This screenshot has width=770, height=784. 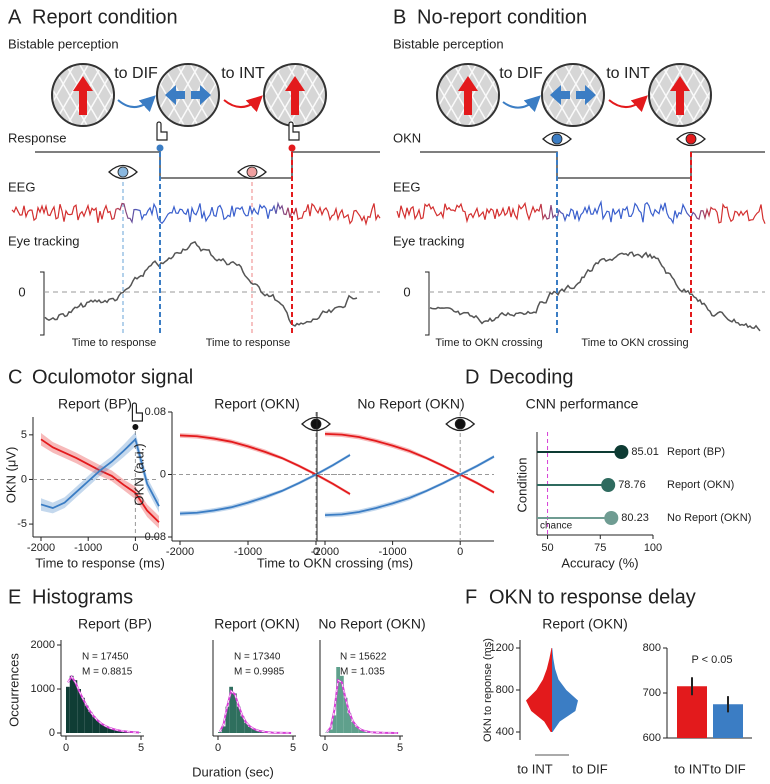 I want to click on violin-half, so click(x=565, y=690).